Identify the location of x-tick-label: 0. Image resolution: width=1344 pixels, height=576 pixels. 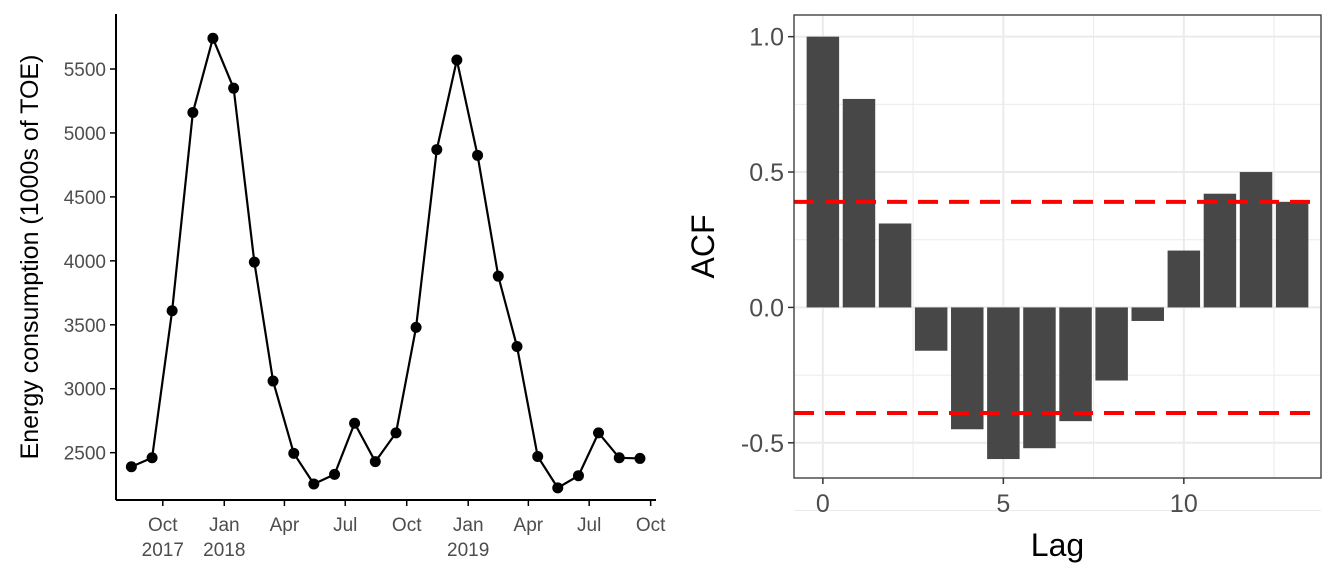
(823, 504).